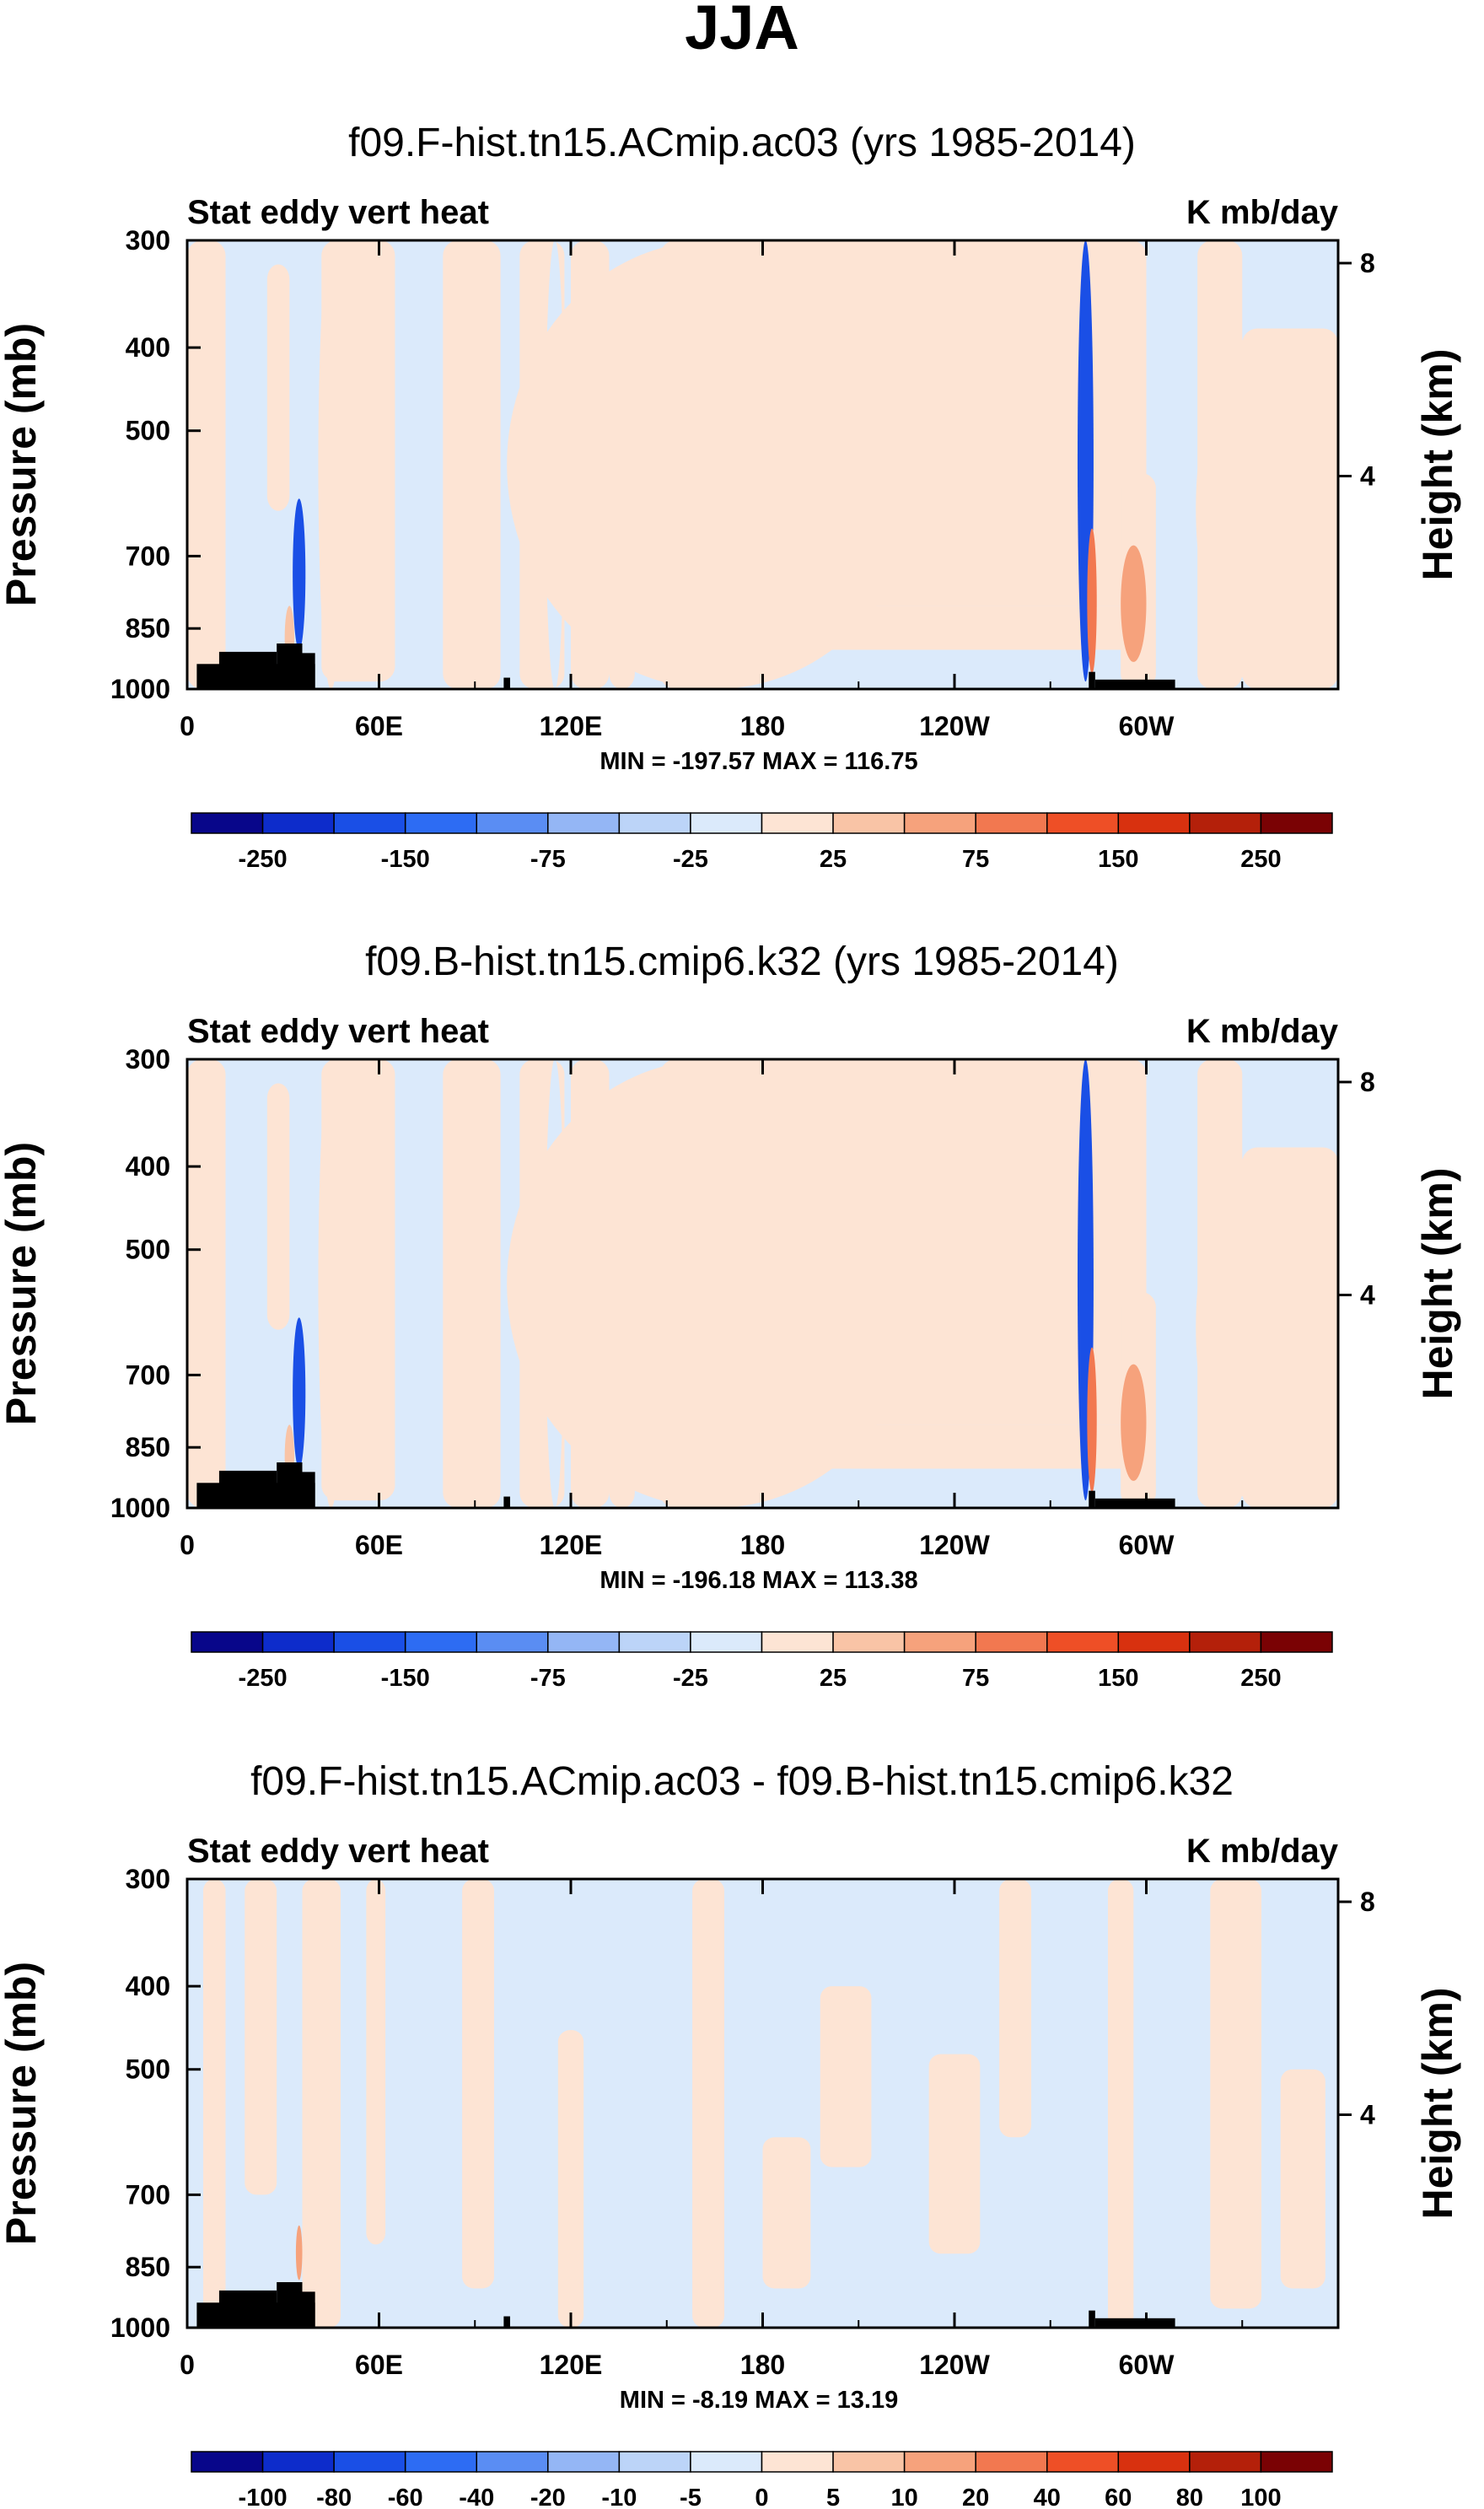  I want to click on y-tick-label: 400, so click(148, 1166).